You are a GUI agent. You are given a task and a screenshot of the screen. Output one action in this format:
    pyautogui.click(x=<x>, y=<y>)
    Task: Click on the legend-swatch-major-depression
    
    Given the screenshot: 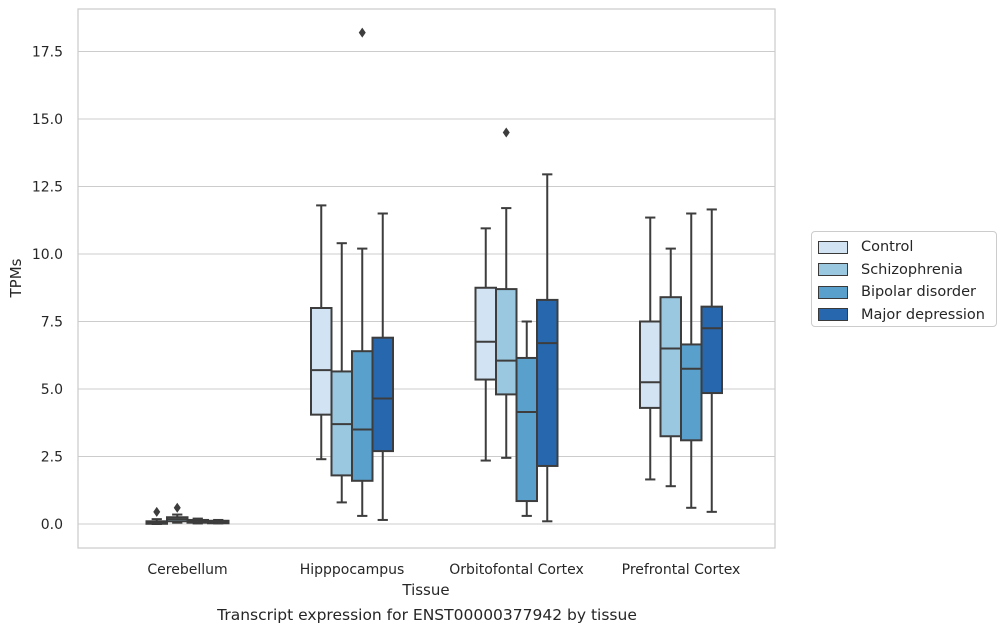 What is the action you would take?
    pyautogui.click(x=833, y=315)
    